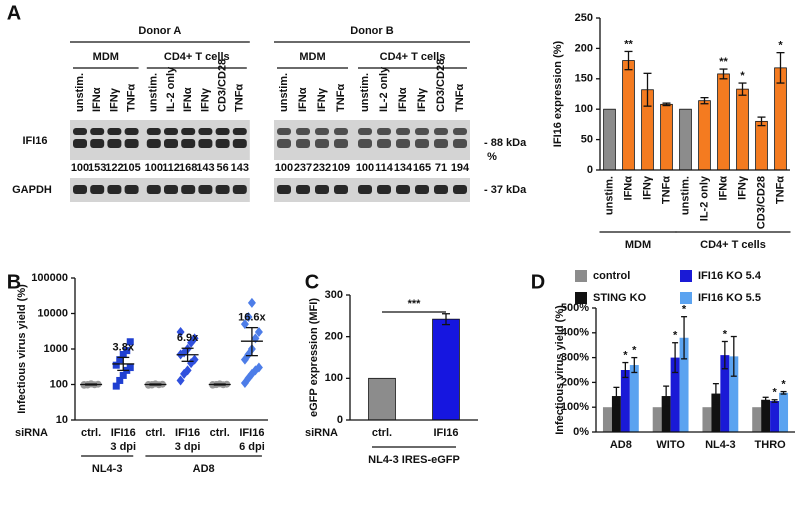  Describe the element at coordinates (538, 282) in the screenshot. I see `panel-label: D` at that location.